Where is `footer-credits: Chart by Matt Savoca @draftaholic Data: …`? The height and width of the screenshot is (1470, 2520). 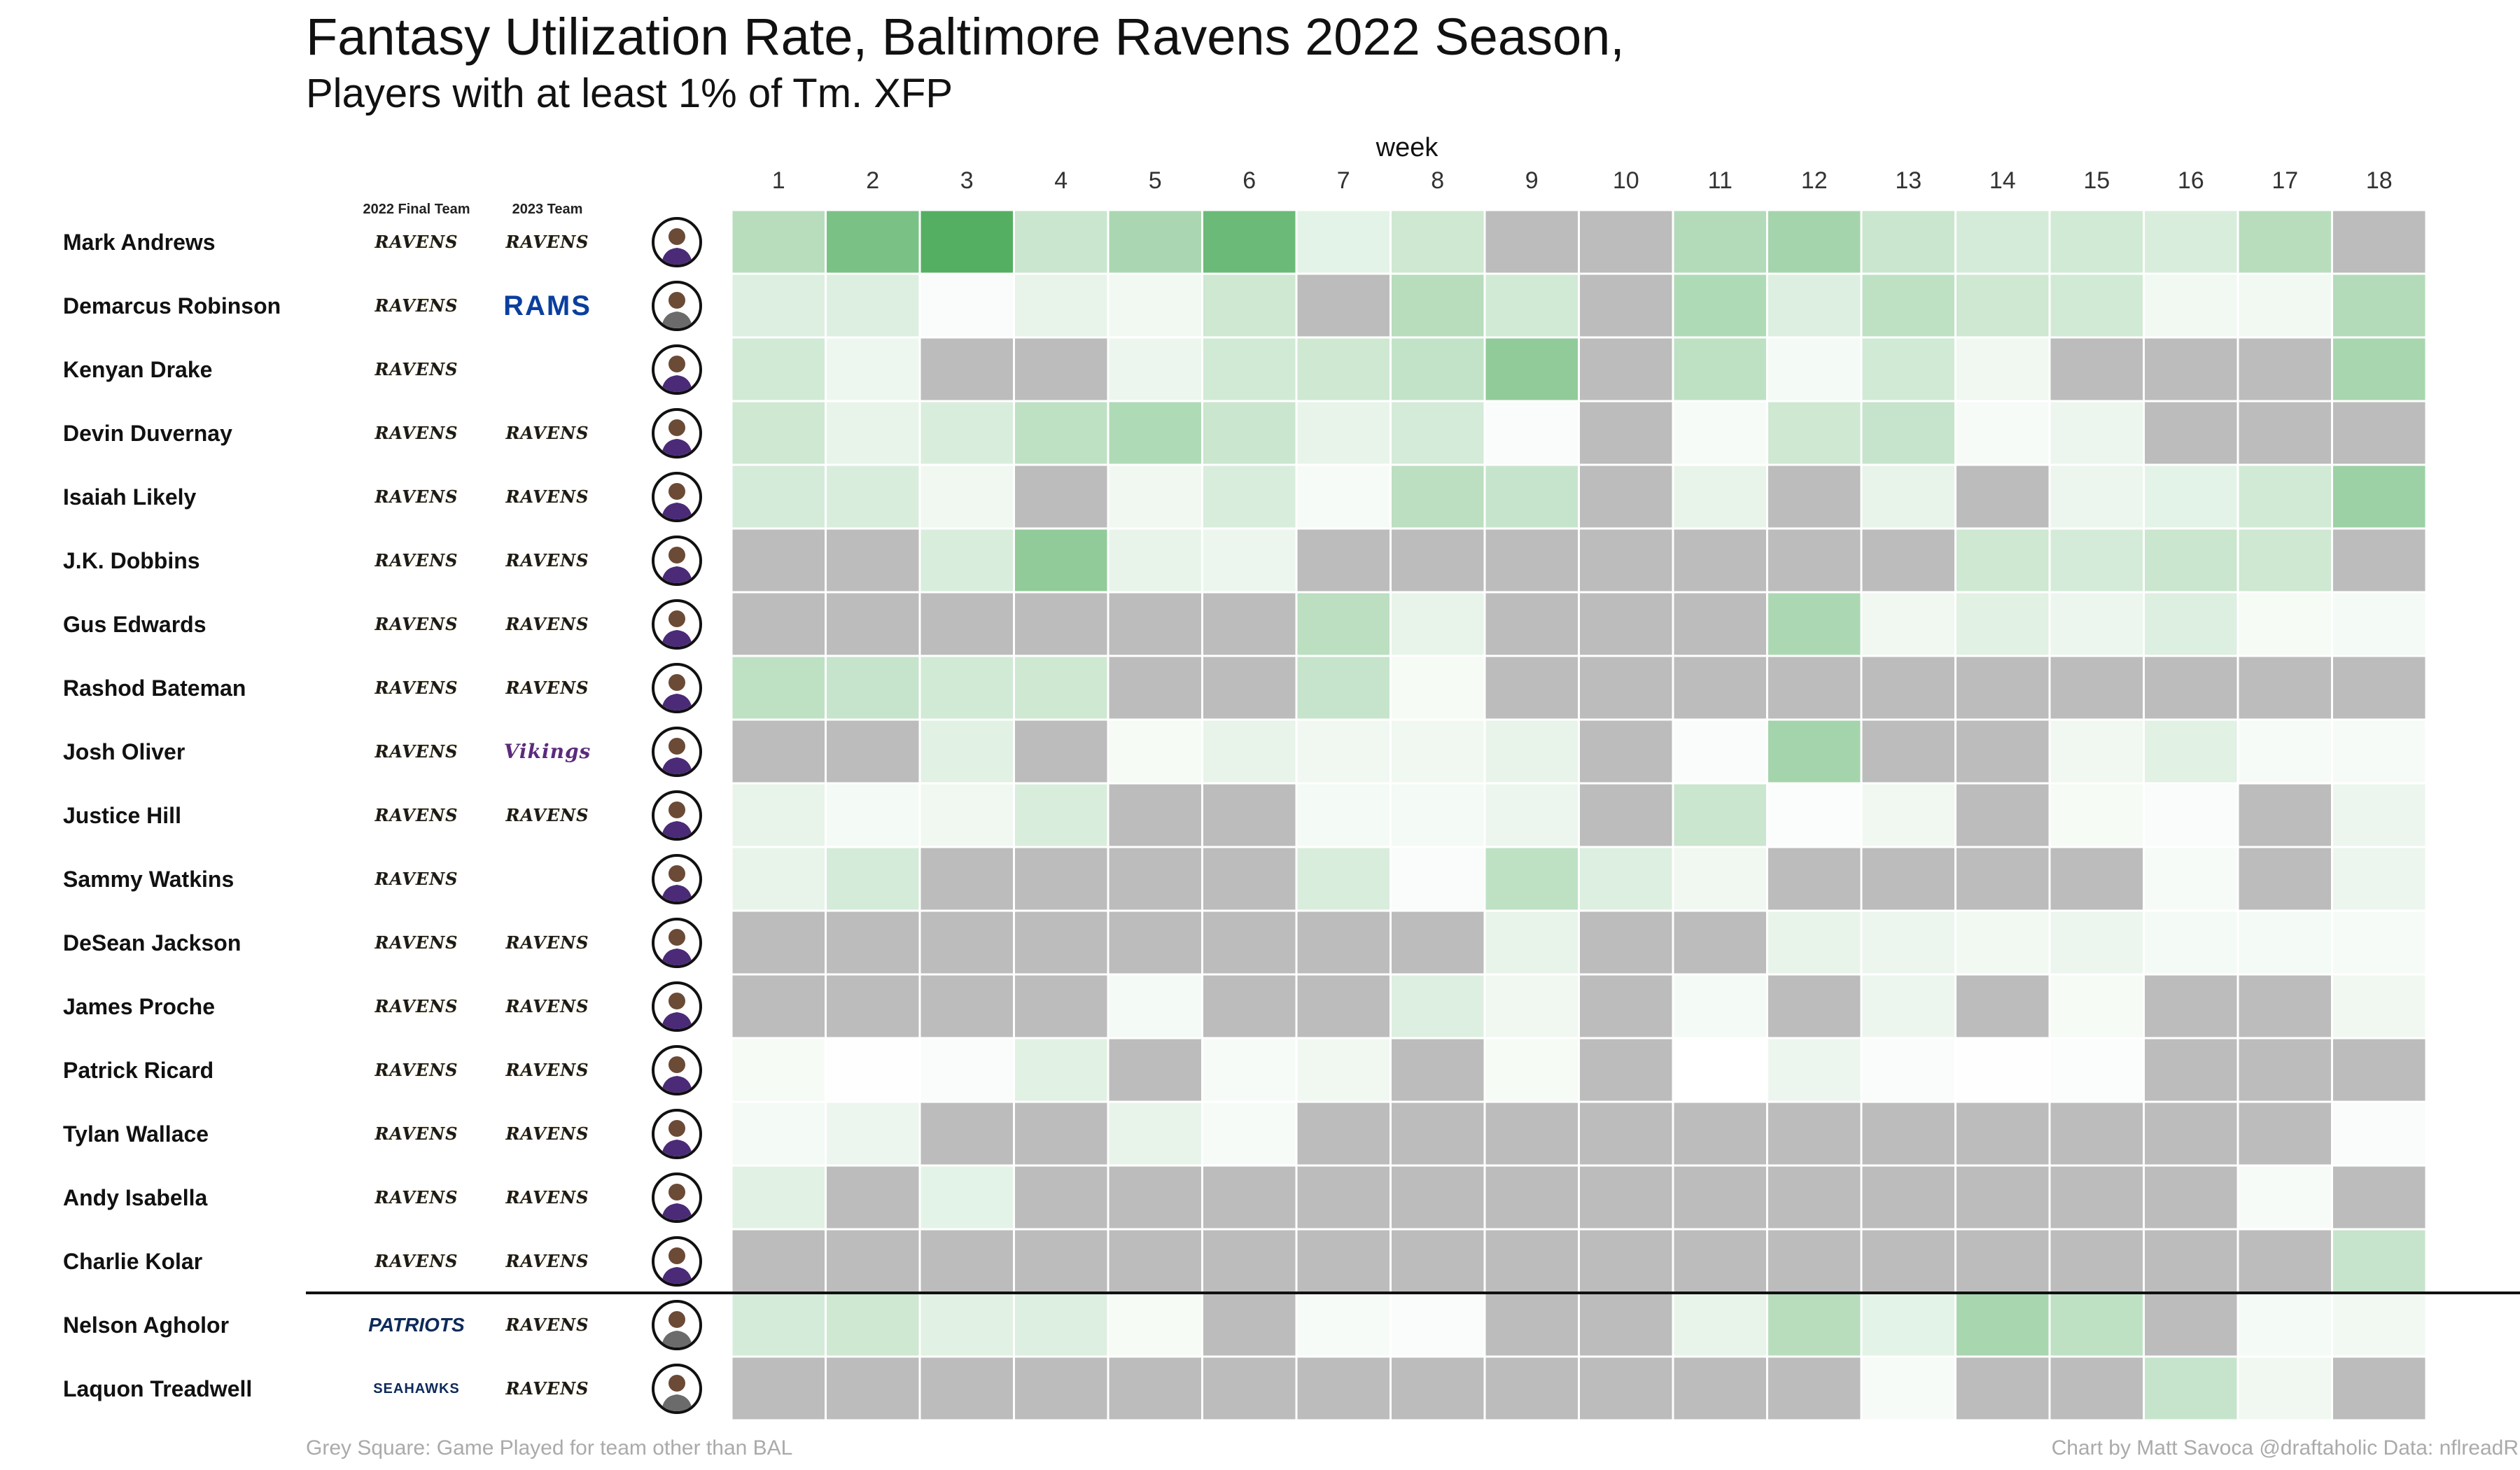
footer-credits: Chart by Matt Savoca @draftaholic Data: … is located at coordinates (2285, 1448).